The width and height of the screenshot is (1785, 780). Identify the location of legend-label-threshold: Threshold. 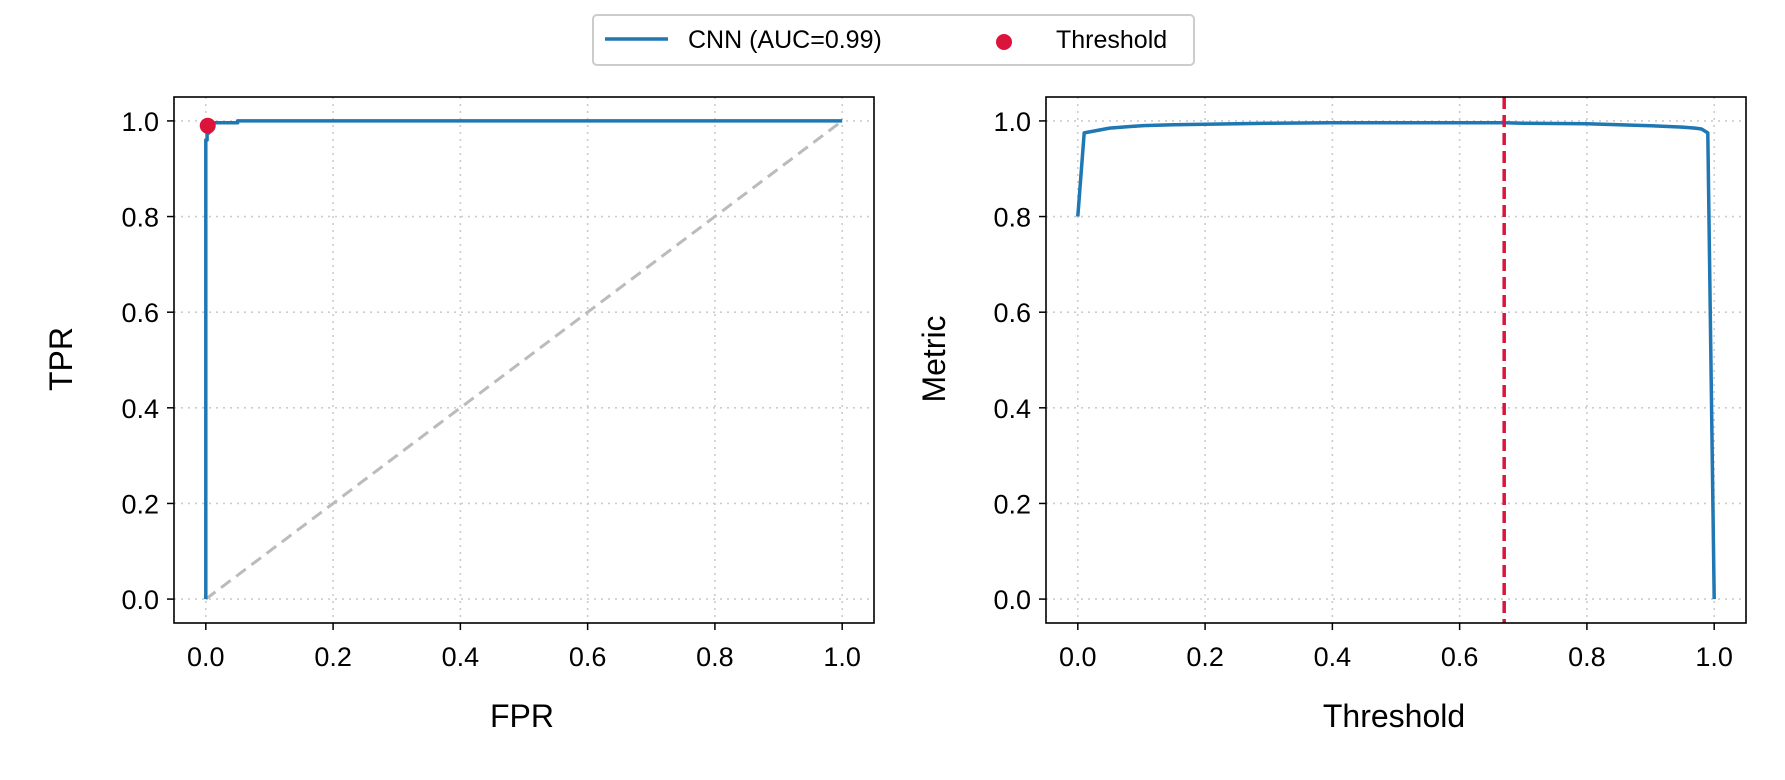
(1111, 40).